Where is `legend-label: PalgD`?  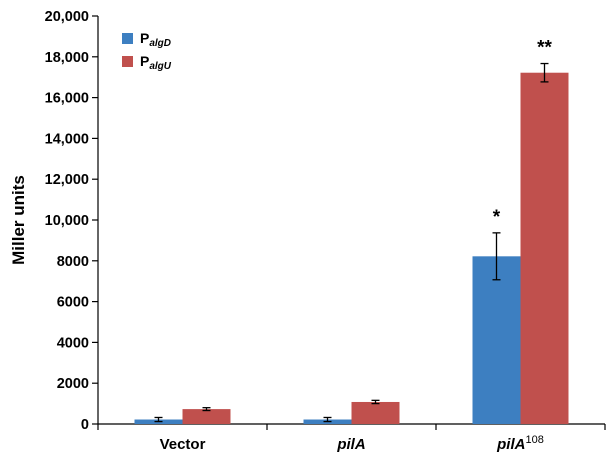 legend-label: PalgD is located at coordinates (155, 39).